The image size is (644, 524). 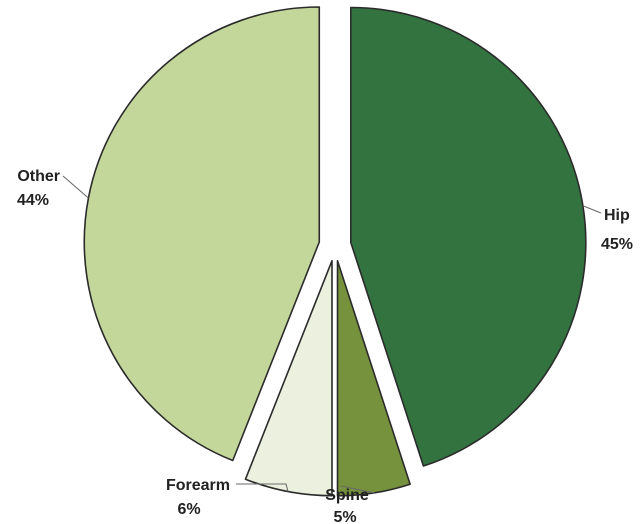 I want to click on slice-pct-hip: 45%, so click(x=617, y=244).